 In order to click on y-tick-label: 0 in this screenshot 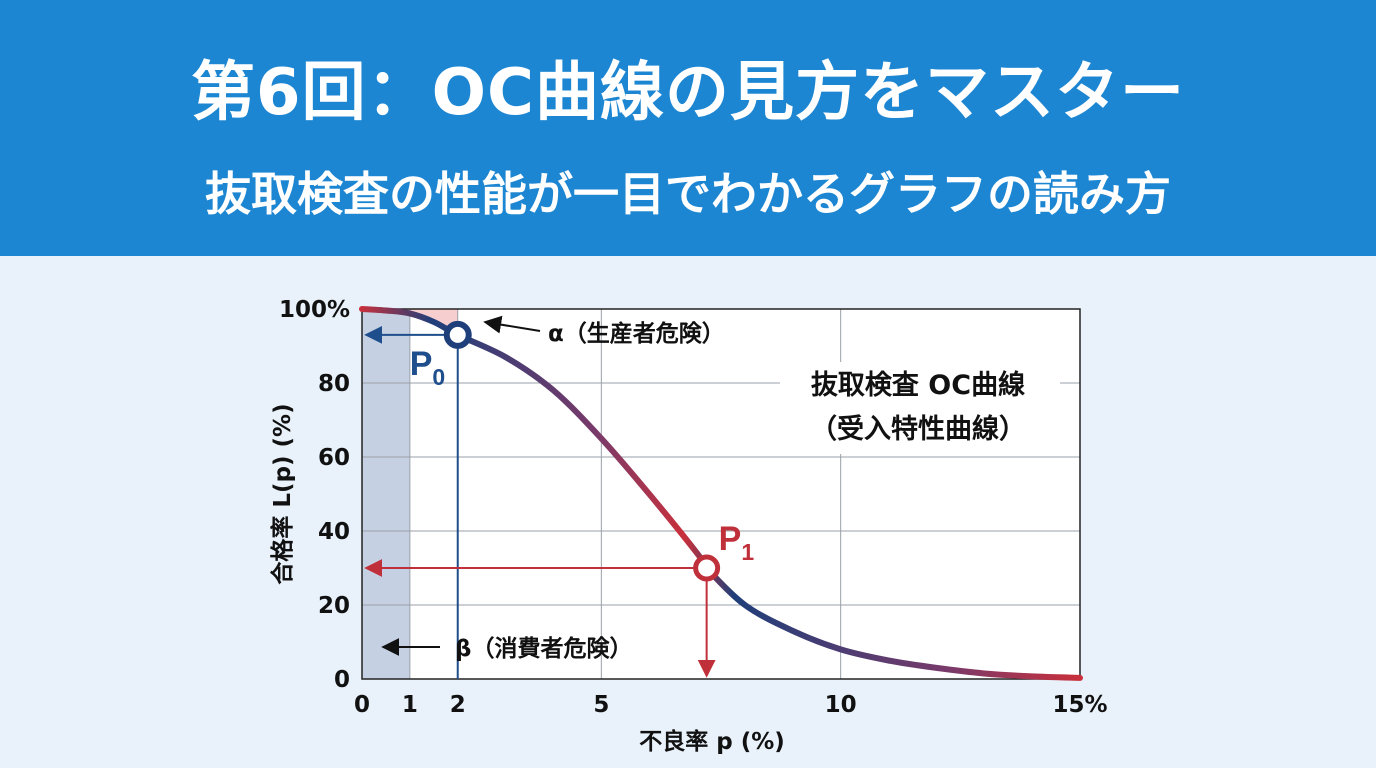, I will do `click(342, 680)`.